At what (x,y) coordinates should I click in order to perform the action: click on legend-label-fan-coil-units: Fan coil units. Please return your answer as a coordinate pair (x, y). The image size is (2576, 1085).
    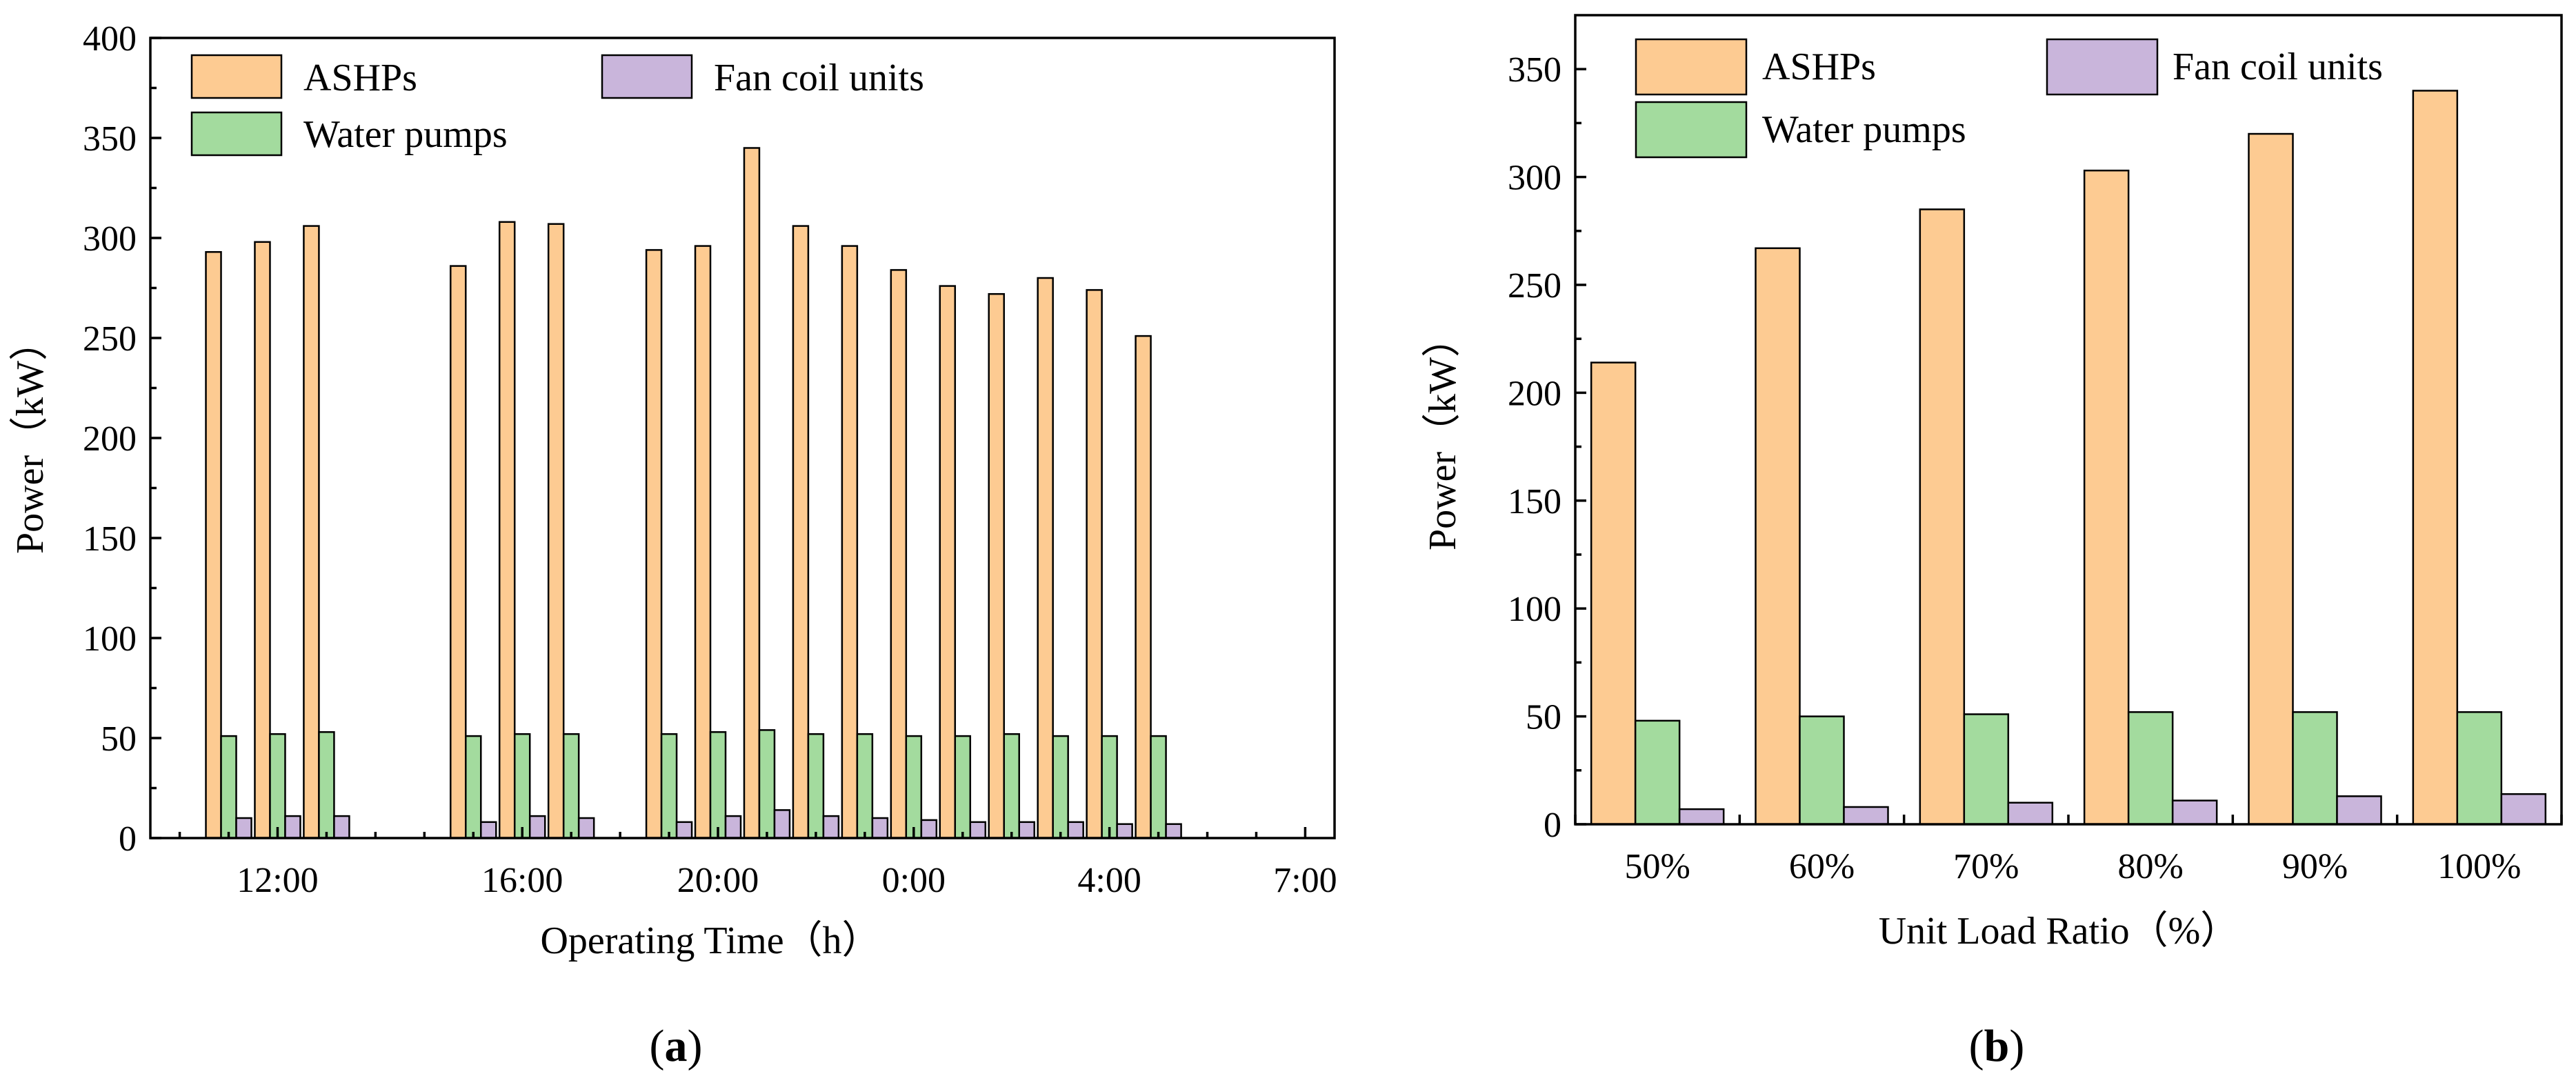
    Looking at the image, I should click on (2278, 67).